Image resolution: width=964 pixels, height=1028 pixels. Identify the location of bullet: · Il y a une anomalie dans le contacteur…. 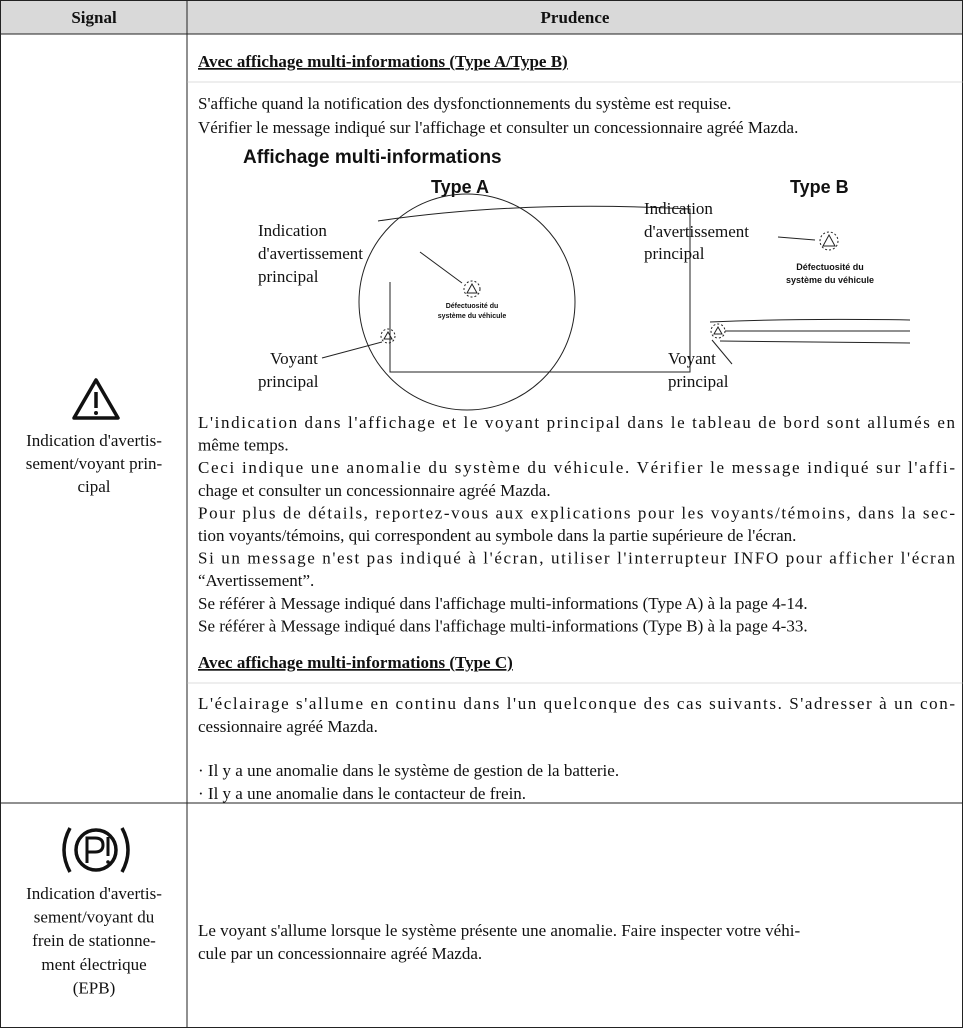
(362, 793).